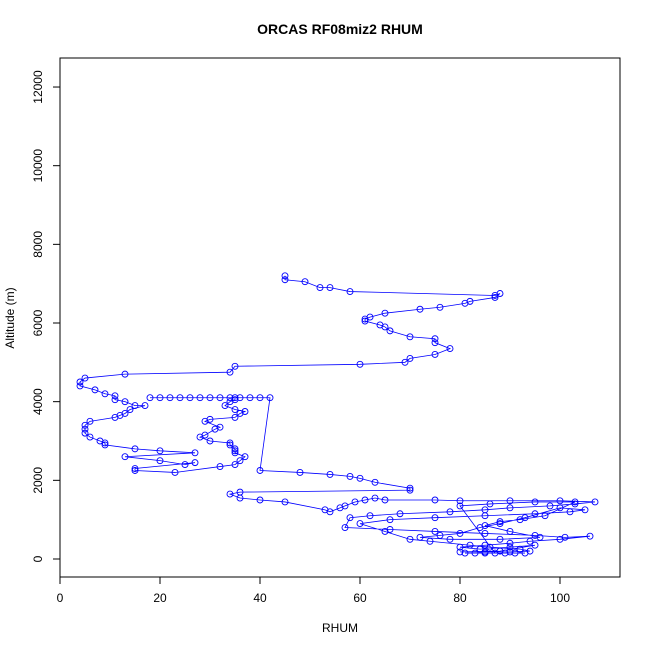  Describe the element at coordinates (340, 628) in the screenshot. I see `x-axis-label: RHUM` at that location.